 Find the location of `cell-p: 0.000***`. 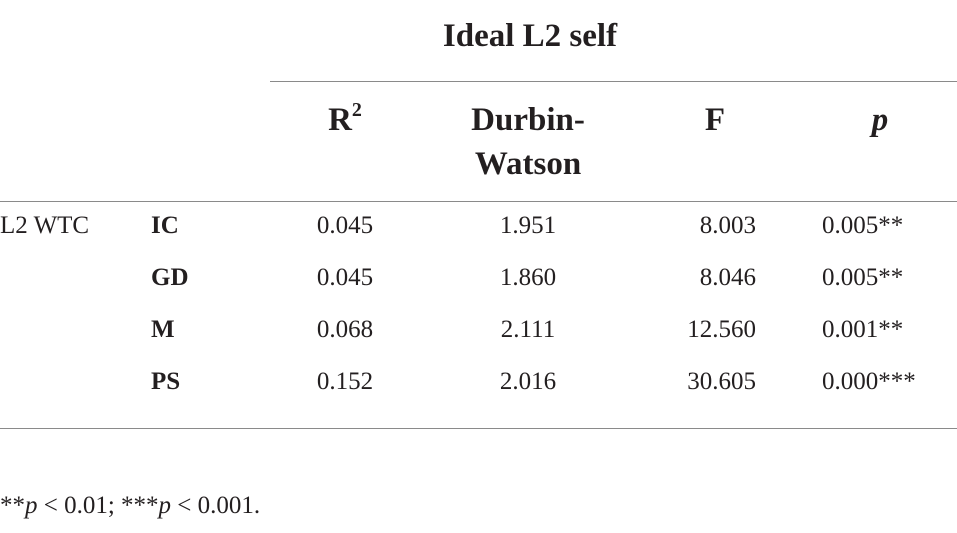

cell-p: 0.000*** is located at coordinates (869, 381).